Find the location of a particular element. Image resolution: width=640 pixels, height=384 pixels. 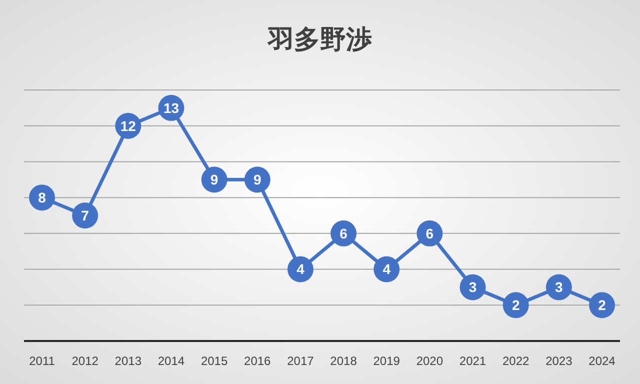

chart-title: 羽多野渉 is located at coordinates (319, 40).